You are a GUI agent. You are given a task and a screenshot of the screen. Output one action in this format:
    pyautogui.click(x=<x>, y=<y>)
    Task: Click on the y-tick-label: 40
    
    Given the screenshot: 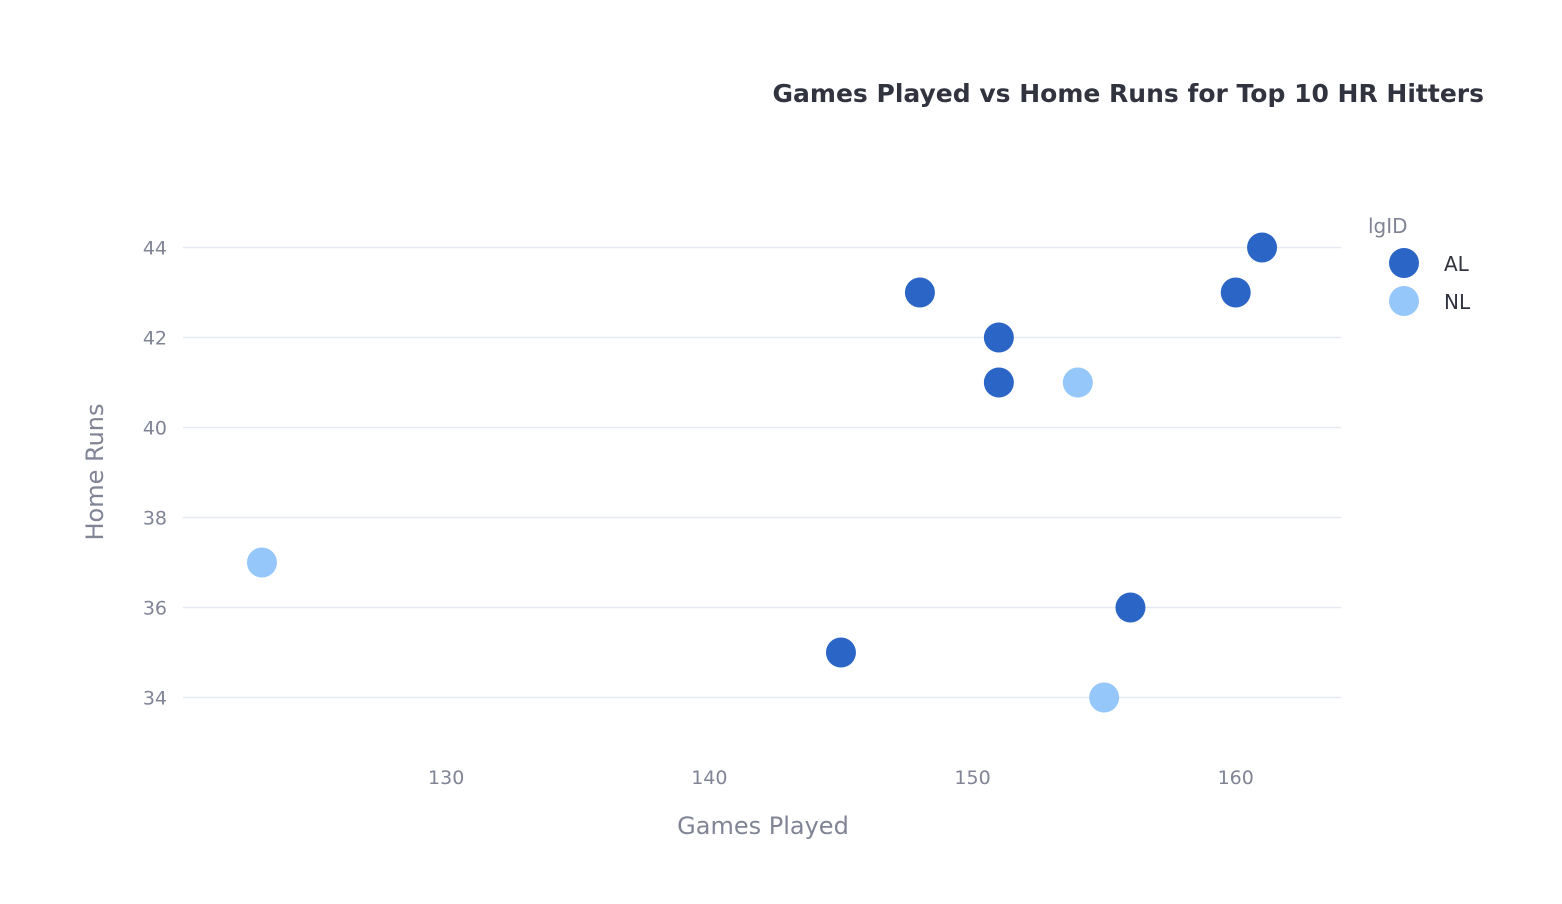 What is the action you would take?
    pyautogui.click(x=155, y=429)
    